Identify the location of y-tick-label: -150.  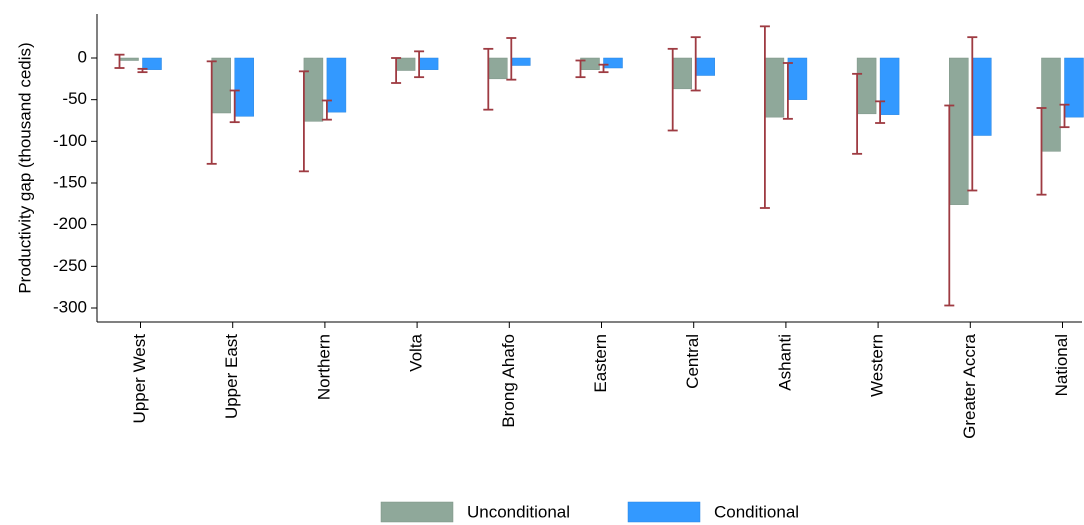
(70, 181).